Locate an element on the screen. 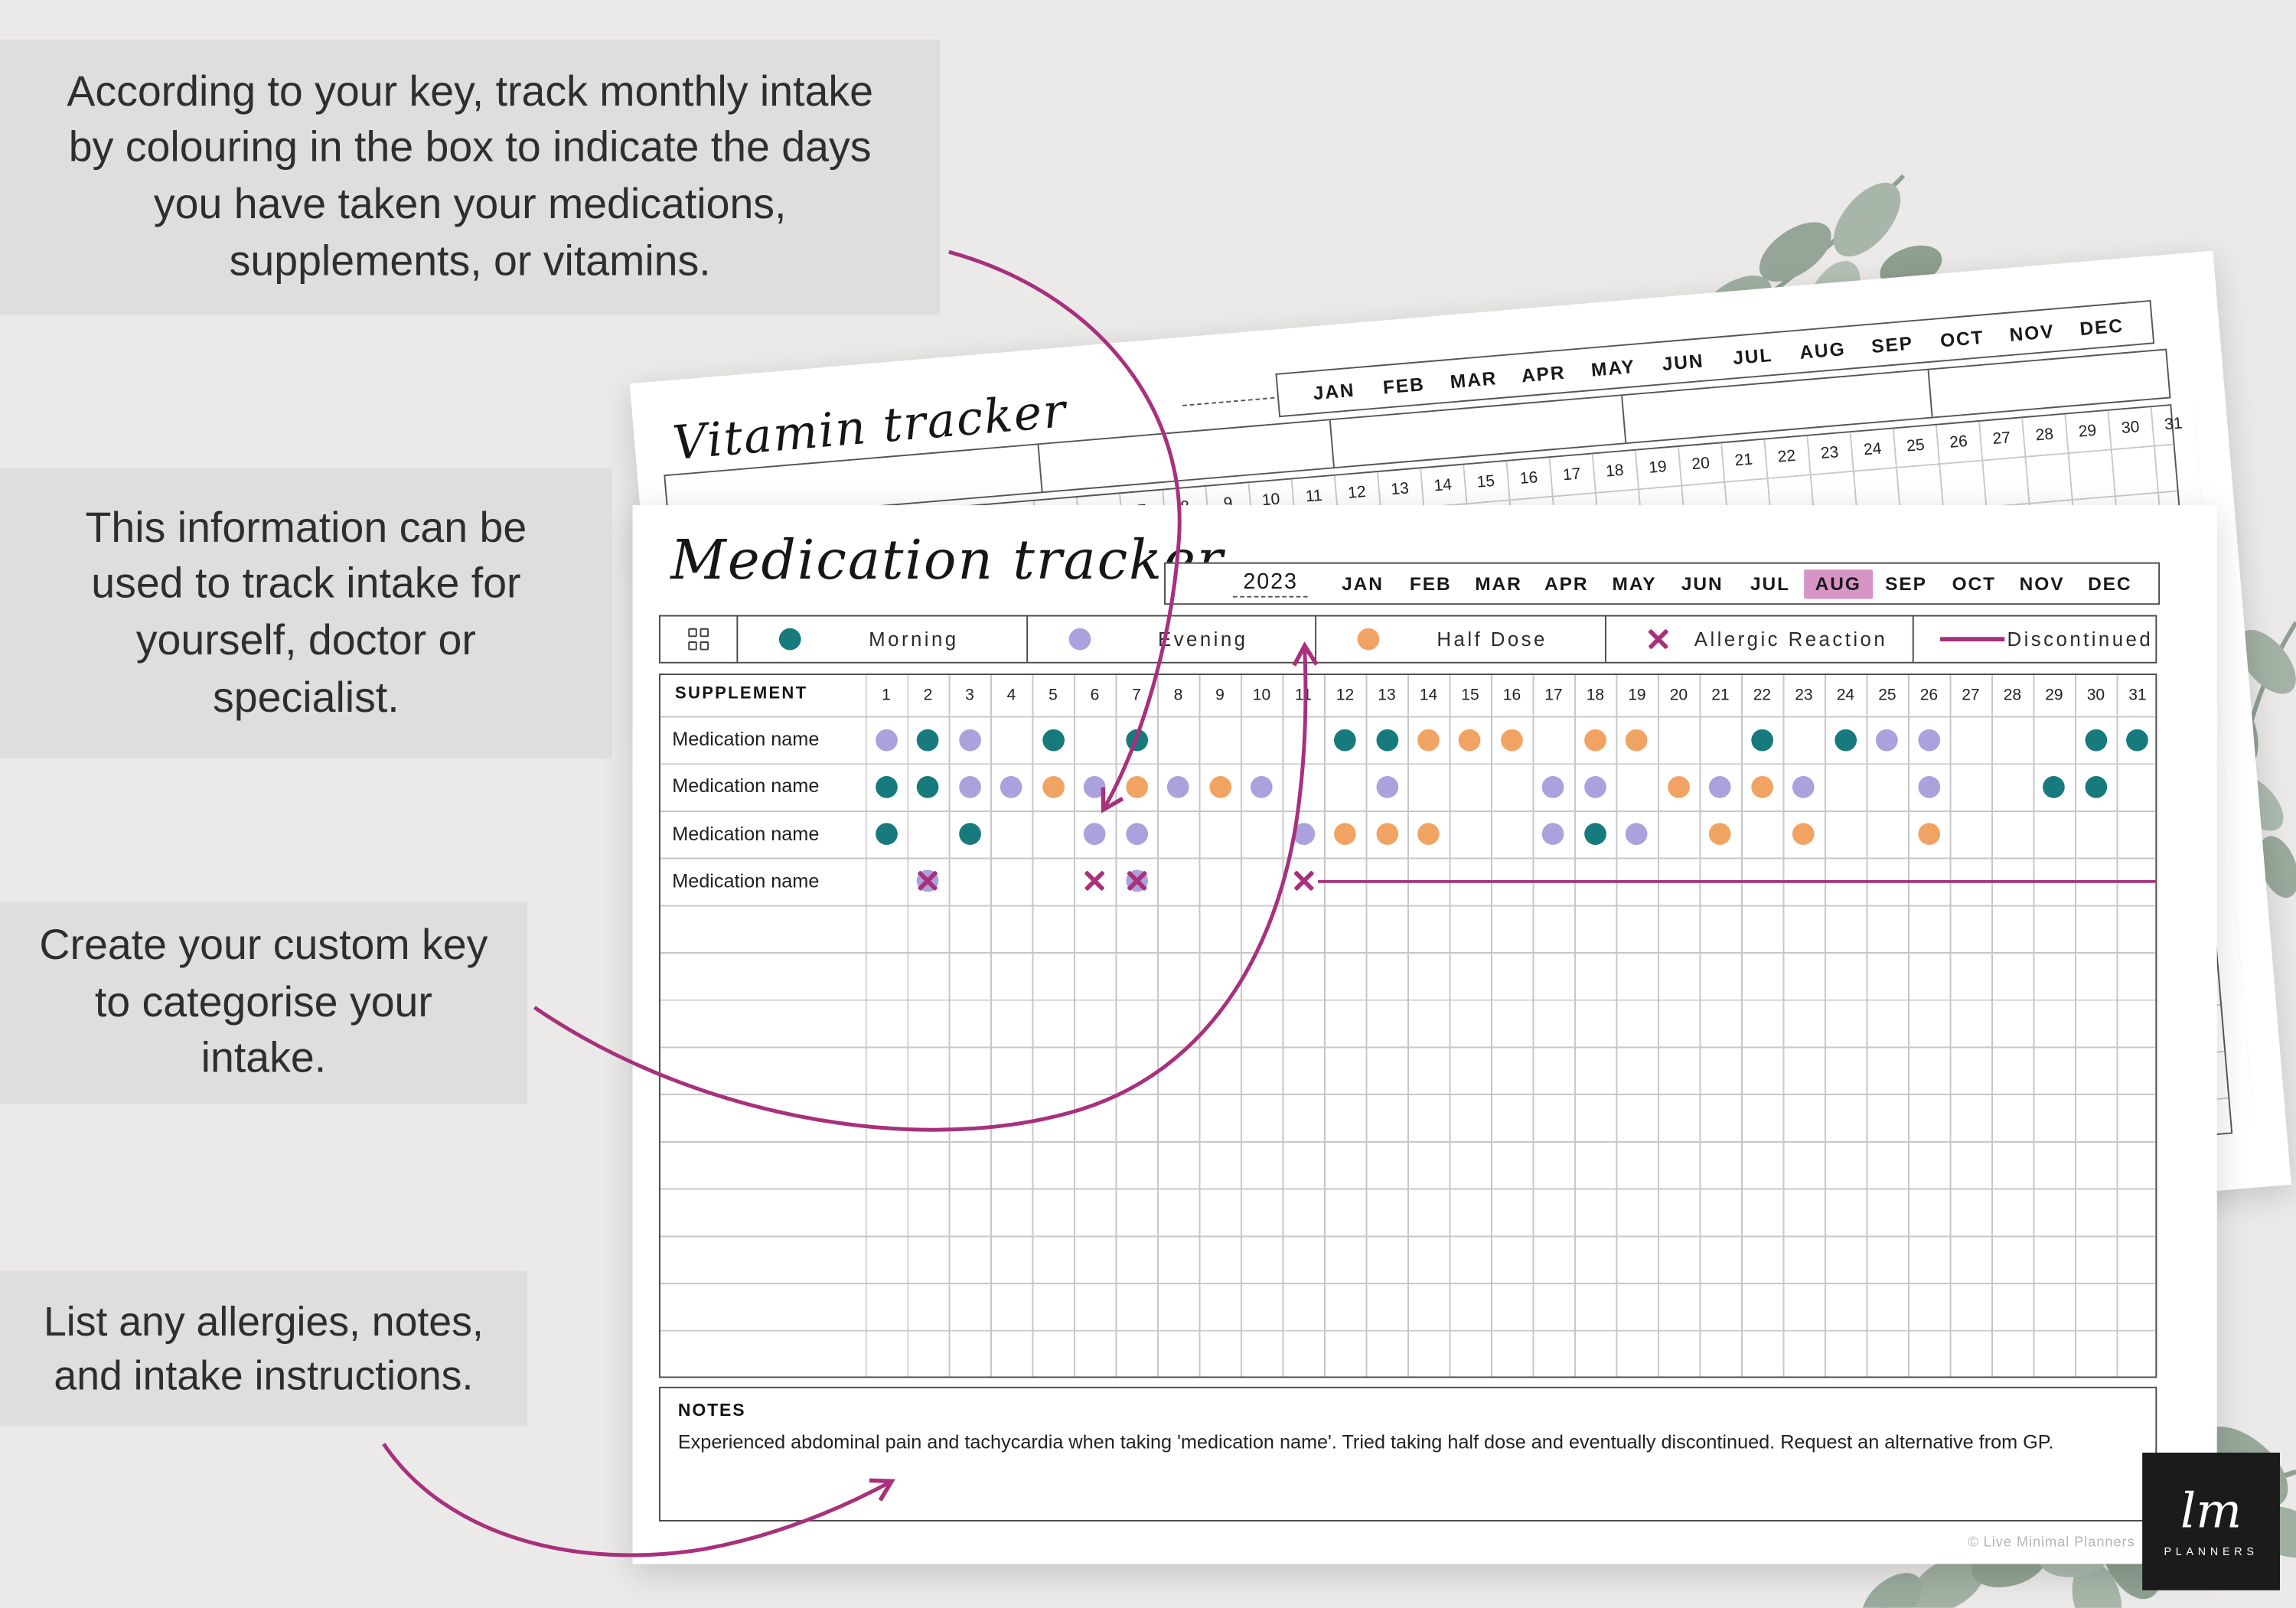 The width and height of the screenshot is (2296, 1608). month-may: MAY is located at coordinates (1634, 583).